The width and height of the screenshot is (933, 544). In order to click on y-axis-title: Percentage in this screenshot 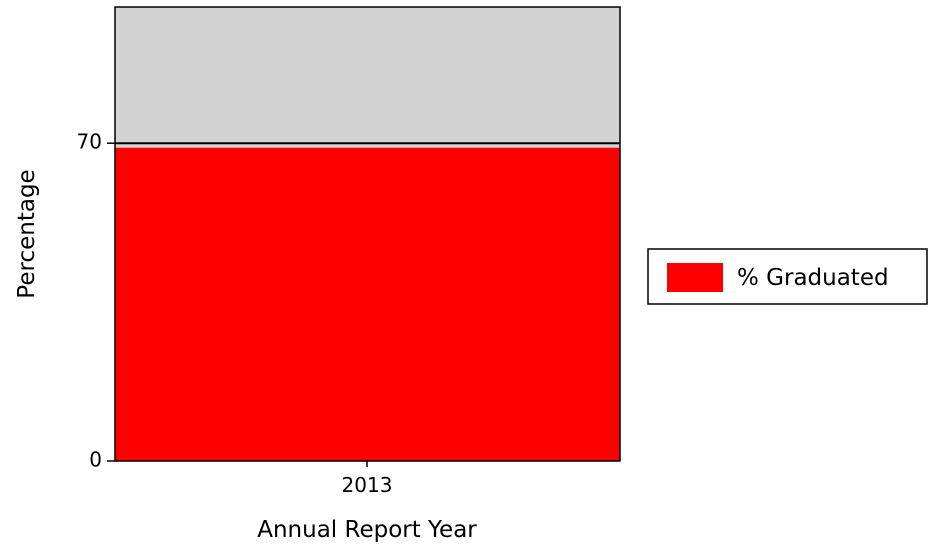, I will do `click(27, 233)`.